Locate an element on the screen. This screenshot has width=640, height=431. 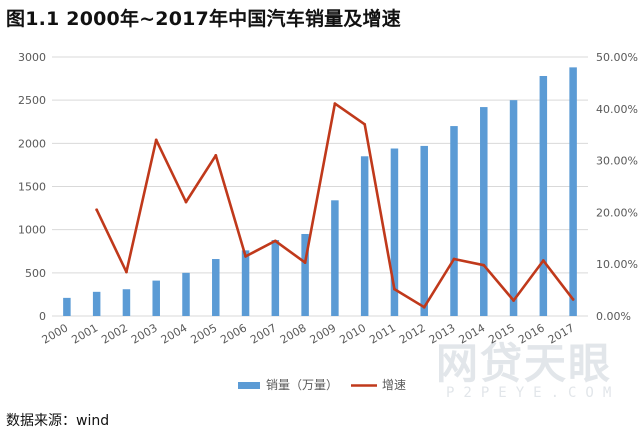
x-tick-label: 2000 is located at coordinates (55, 333).